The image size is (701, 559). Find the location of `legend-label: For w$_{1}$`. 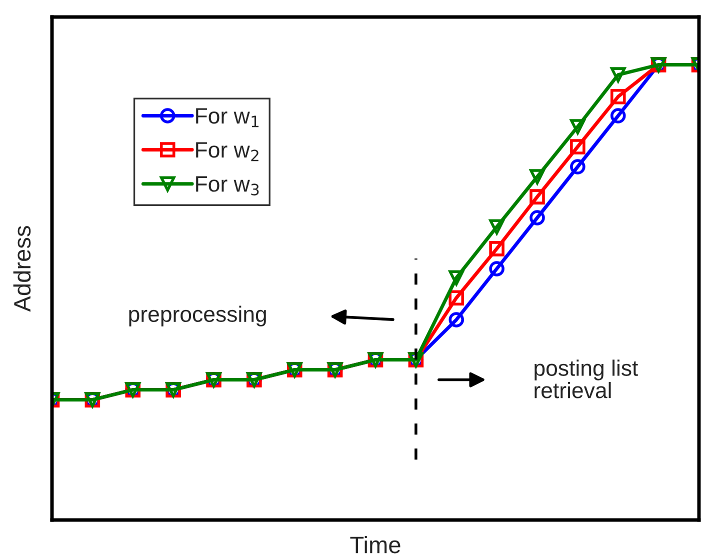

legend-label: For w$_{1}$ is located at coordinates (227, 118).